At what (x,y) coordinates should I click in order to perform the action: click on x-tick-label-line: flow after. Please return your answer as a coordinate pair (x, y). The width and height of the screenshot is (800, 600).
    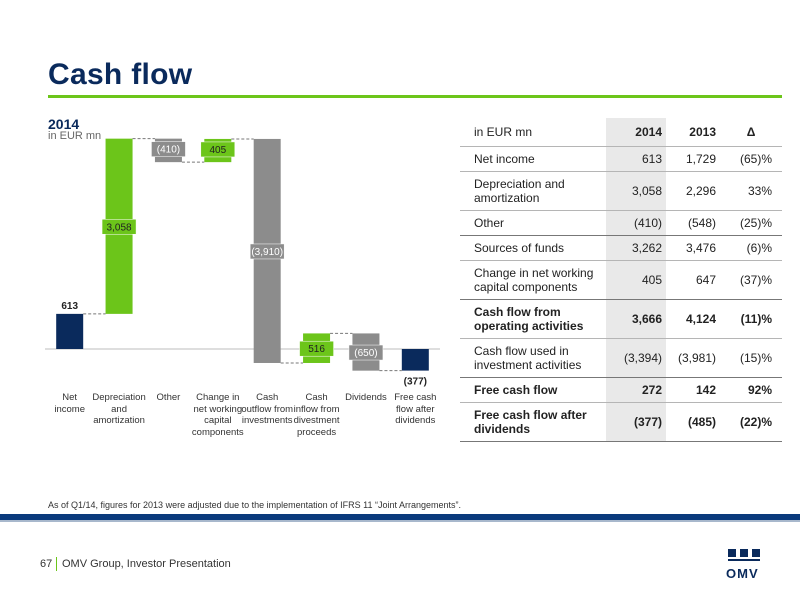
    Looking at the image, I should click on (415, 409).